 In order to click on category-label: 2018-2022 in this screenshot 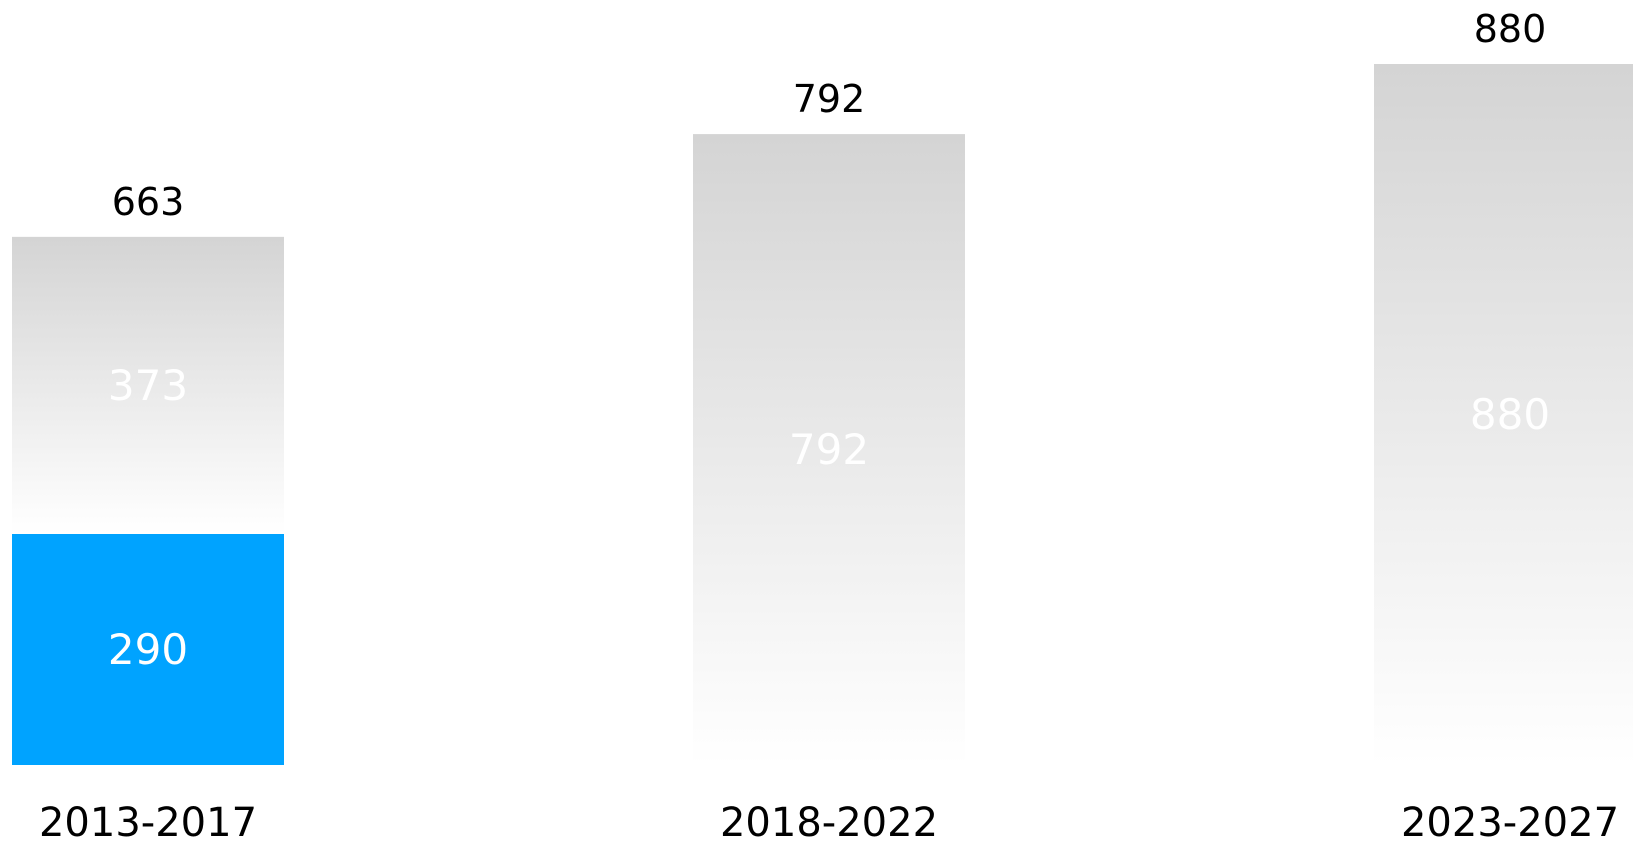, I will do `click(829, 820)`.